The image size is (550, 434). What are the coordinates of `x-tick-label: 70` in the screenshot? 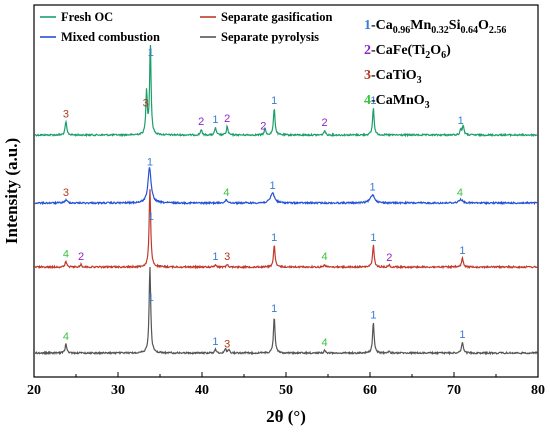 It's located at (454, 390).